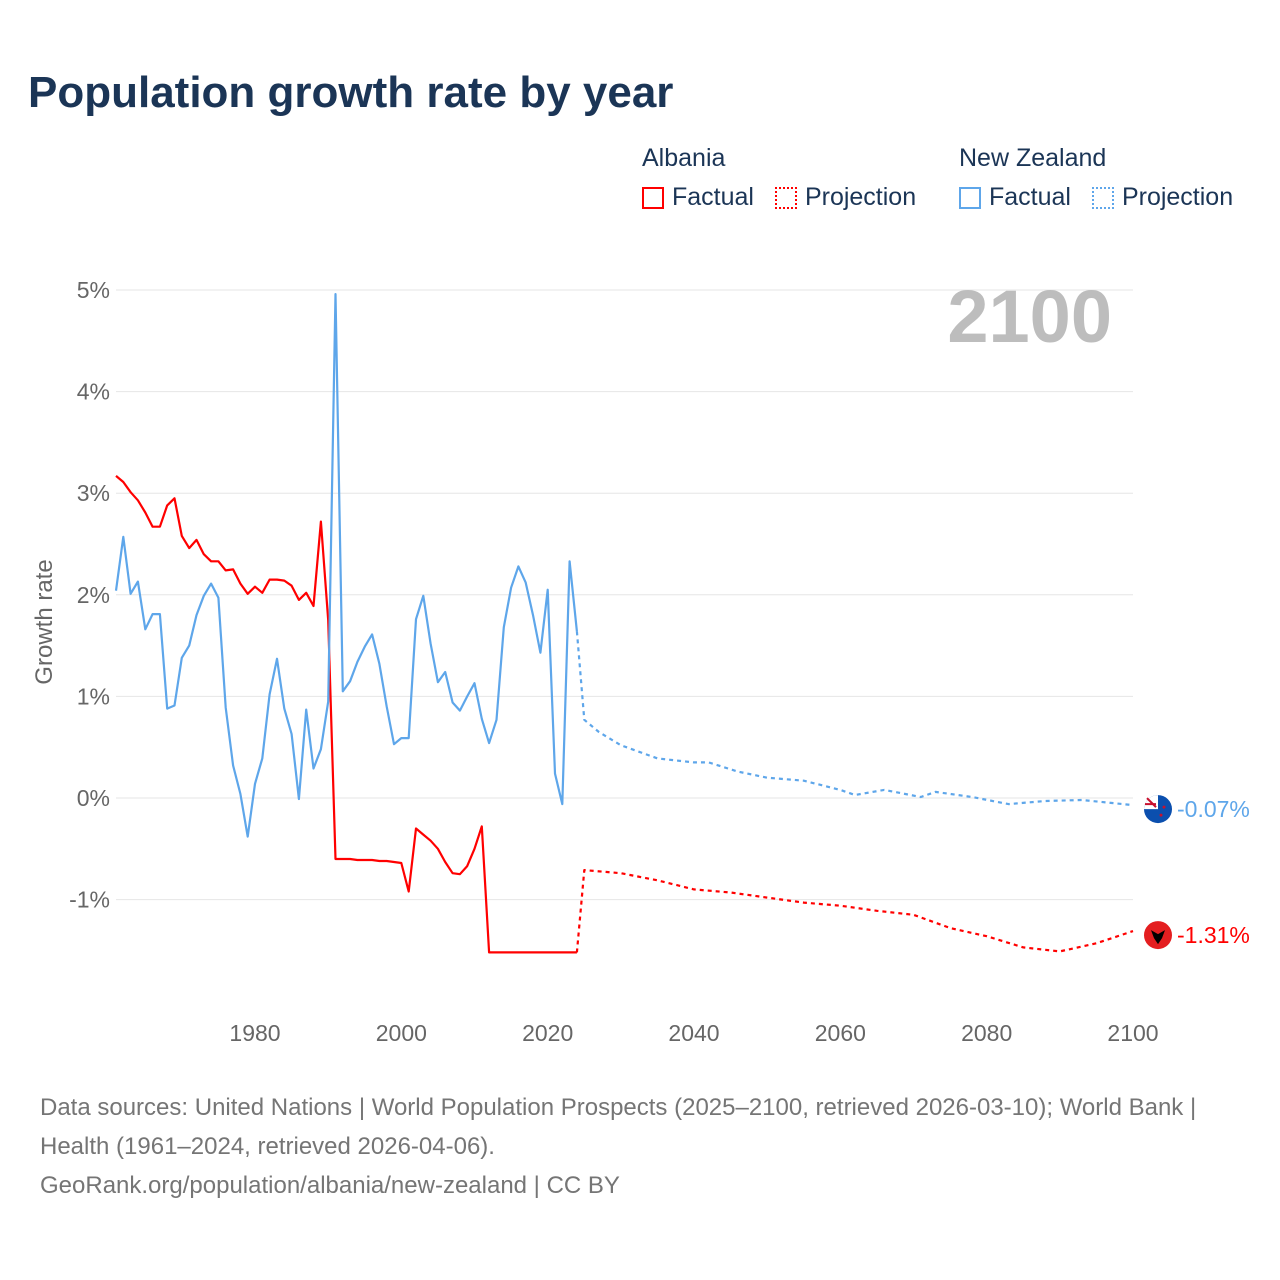  I want to click on x-tick-label: 2100, so click(1132, 1033).